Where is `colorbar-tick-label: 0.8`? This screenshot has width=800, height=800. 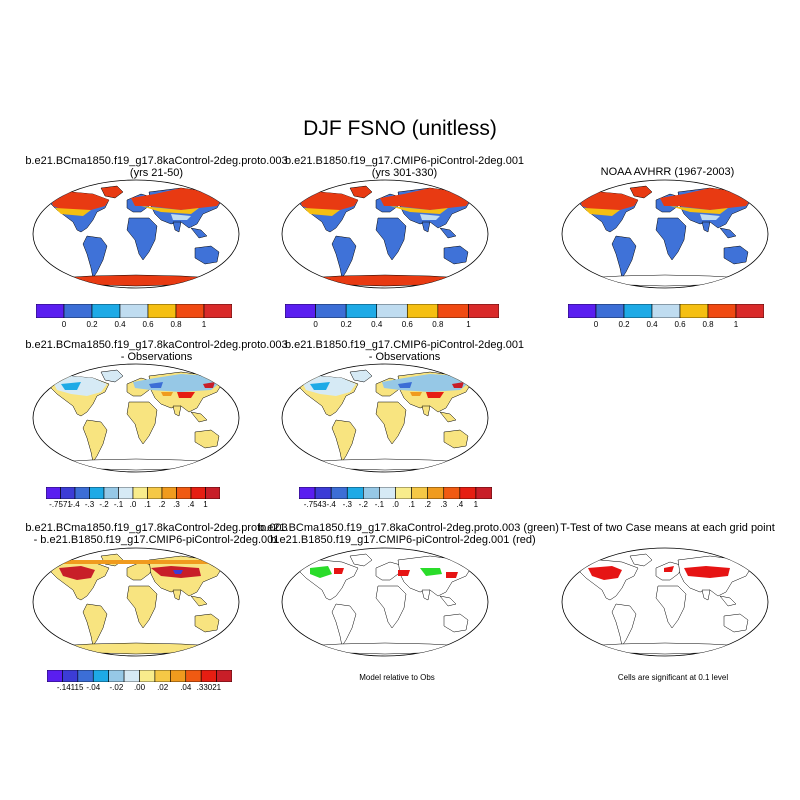
colorbar-tick-label: 0.8 is located at coordinates (708, 324).